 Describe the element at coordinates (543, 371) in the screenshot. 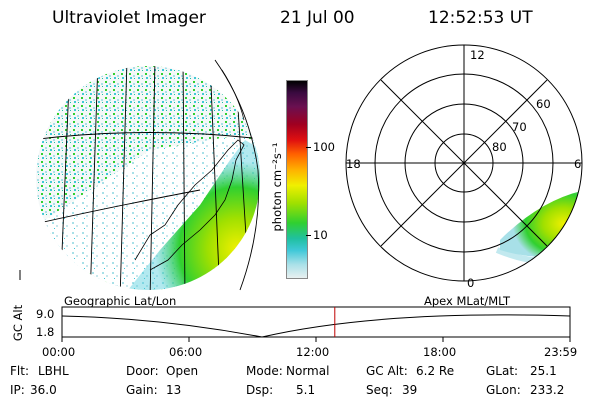

I see `glat-value: 25.1` at that location.